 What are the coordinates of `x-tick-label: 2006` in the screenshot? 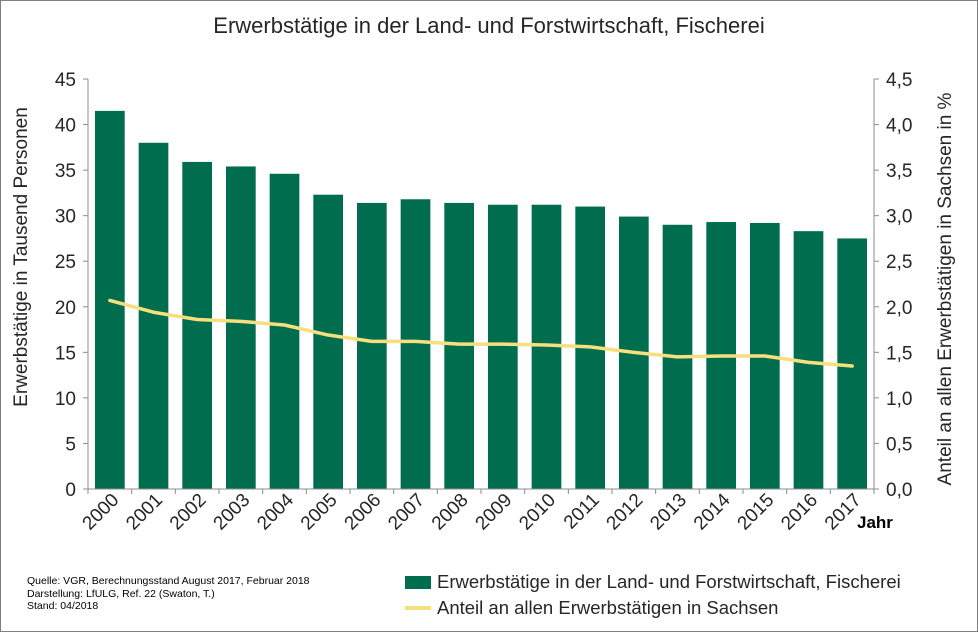 It's located at (363, 512).